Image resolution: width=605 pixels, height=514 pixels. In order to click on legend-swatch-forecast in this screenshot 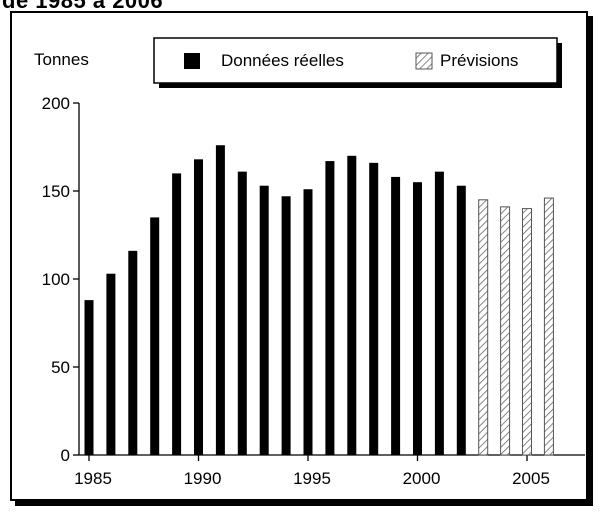, I will do `click(424, 61)`.